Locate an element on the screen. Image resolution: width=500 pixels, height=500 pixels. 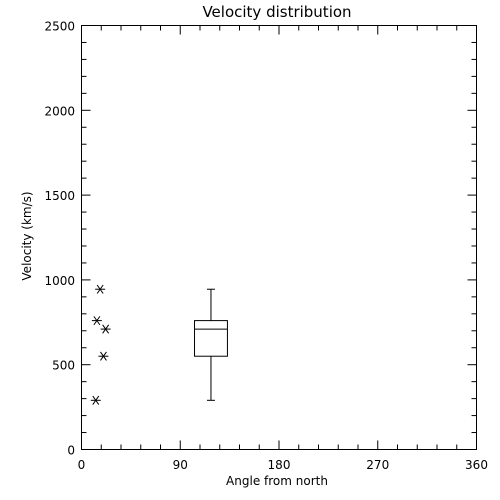
y-tick-label: 1000 is located at coordinates (59, 281).